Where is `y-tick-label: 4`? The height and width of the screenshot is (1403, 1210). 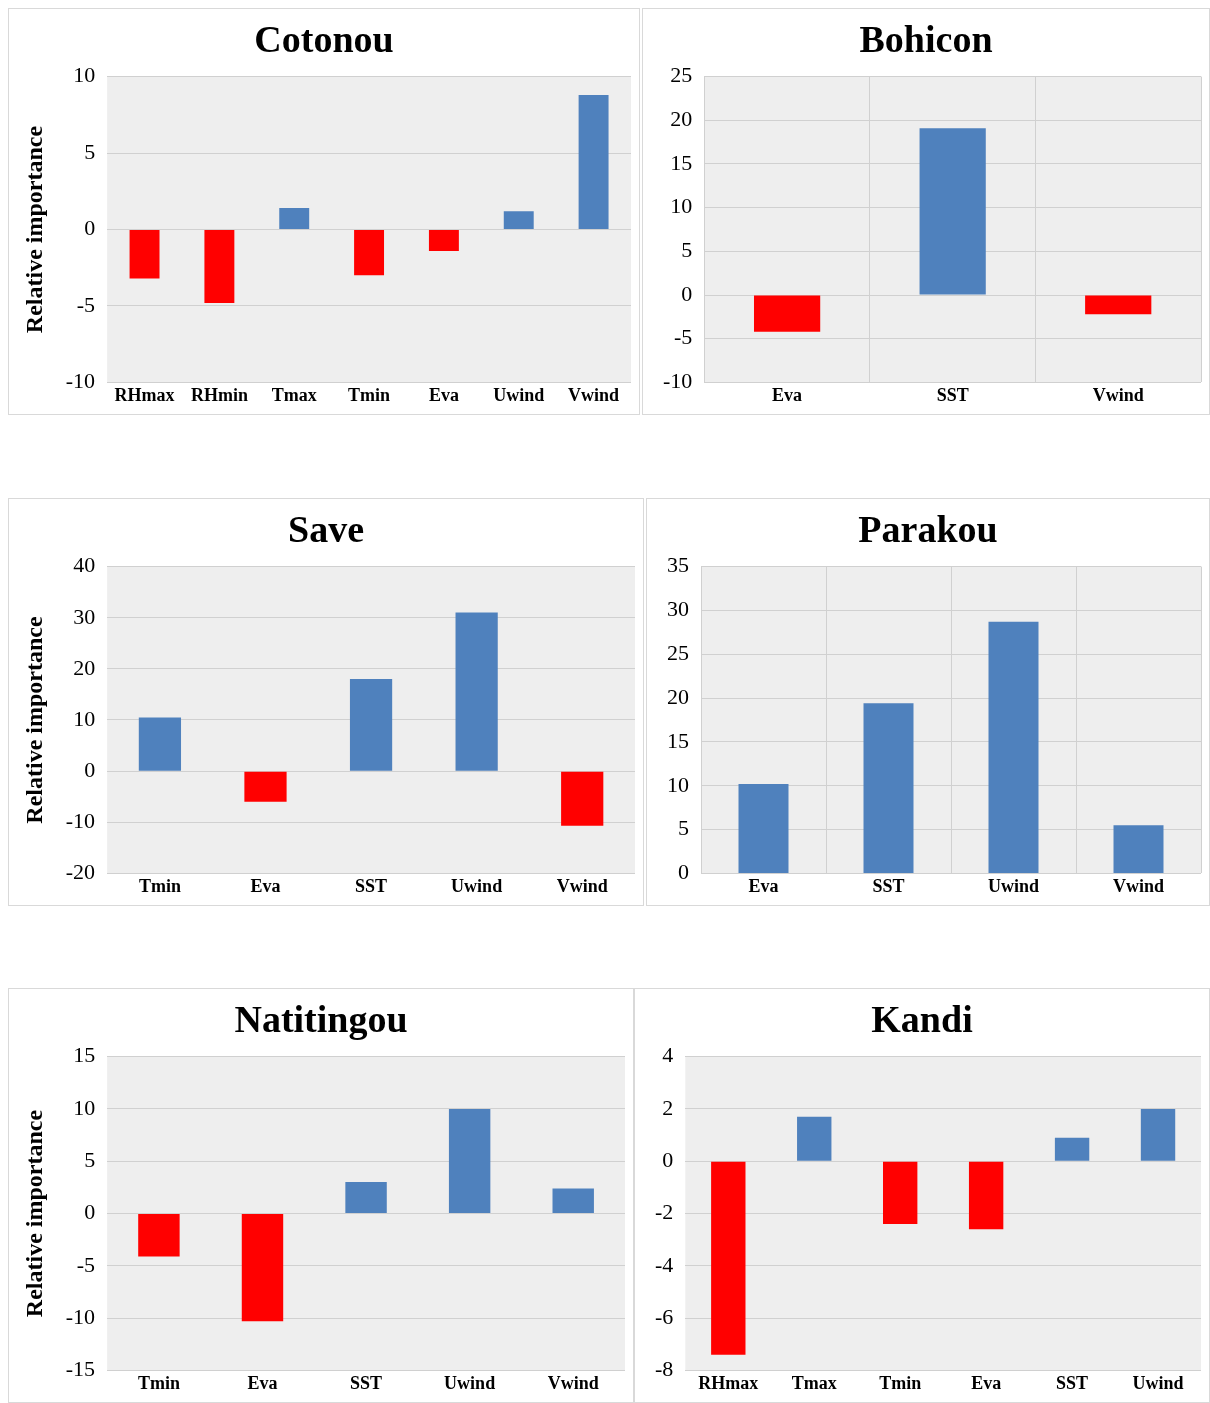 y-tick-label: 4 is located at coordinates (668, 1055).